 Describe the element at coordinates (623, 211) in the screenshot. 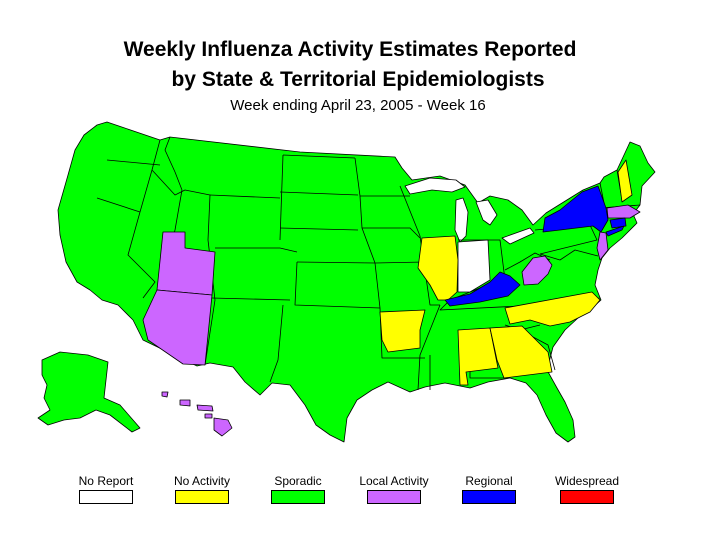

I see `state-massachusetts` at that location.